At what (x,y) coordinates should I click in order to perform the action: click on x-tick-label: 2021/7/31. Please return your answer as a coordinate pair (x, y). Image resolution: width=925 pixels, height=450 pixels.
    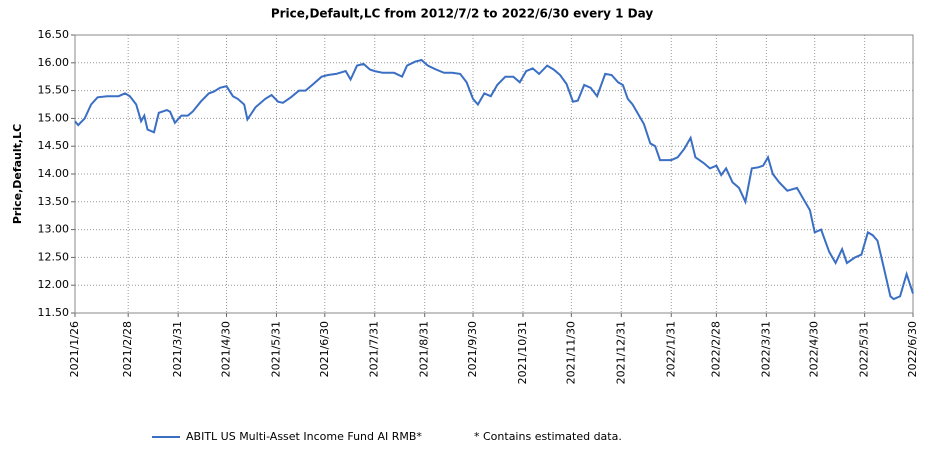
    Looking at the image, I should click on (374, 349).